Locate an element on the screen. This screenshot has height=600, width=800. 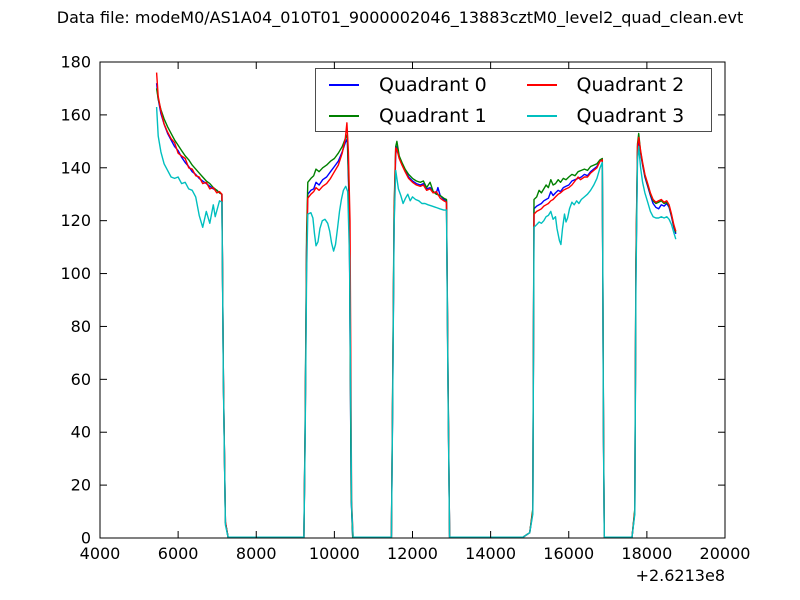
y-axis-tick-label: 180 is located at coordinates (75, 62).